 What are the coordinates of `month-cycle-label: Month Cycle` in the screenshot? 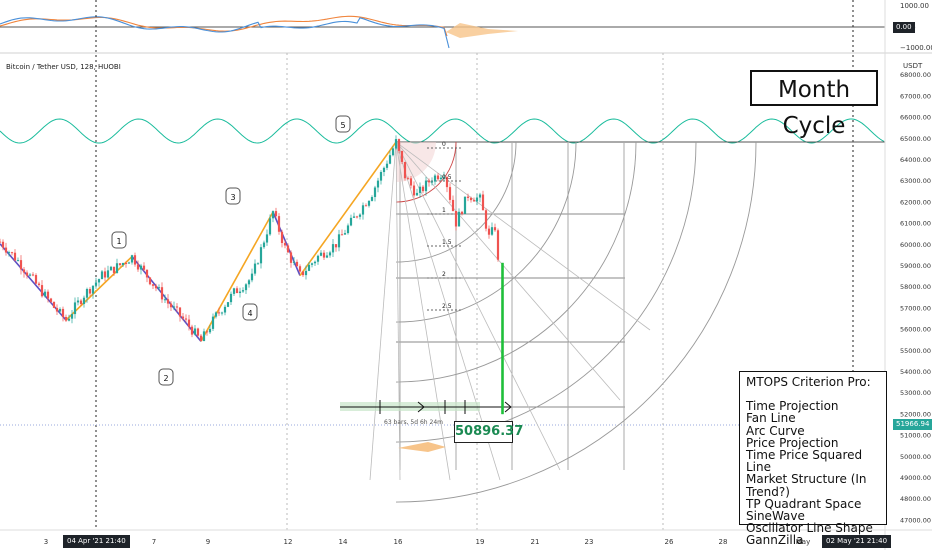 It's located at (814, 104).